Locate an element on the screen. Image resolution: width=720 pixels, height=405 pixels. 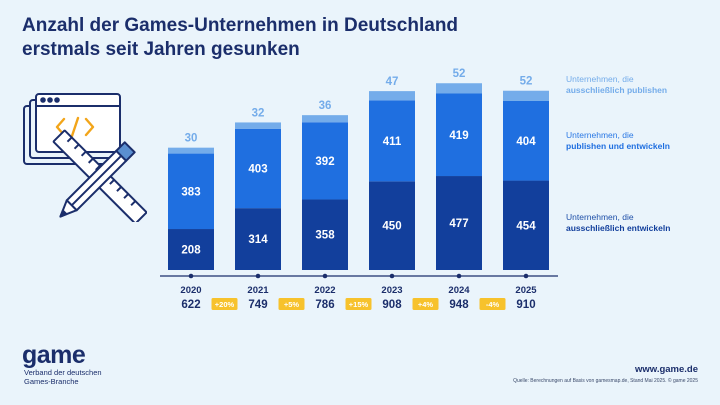
data-label: 454 is located at coordinates (526, 226).